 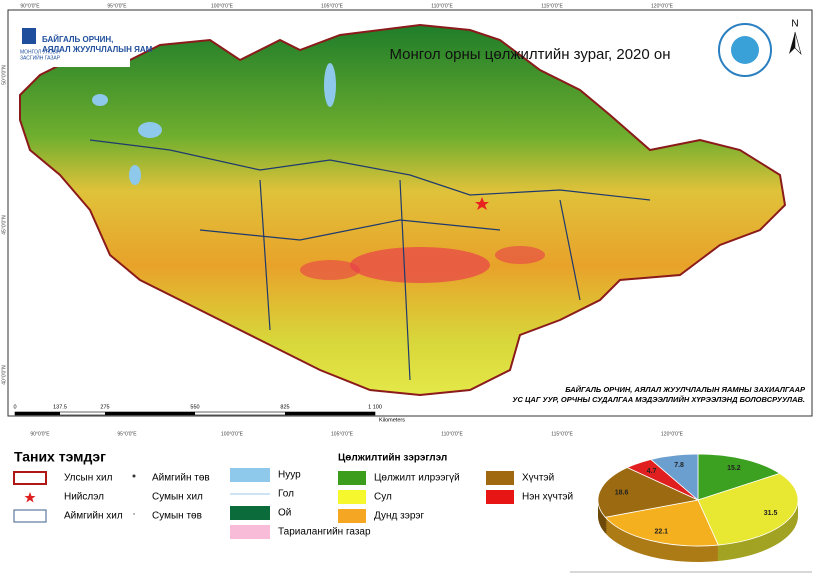 I want to click on legend-label: Гол, so click(x=286, y=494).